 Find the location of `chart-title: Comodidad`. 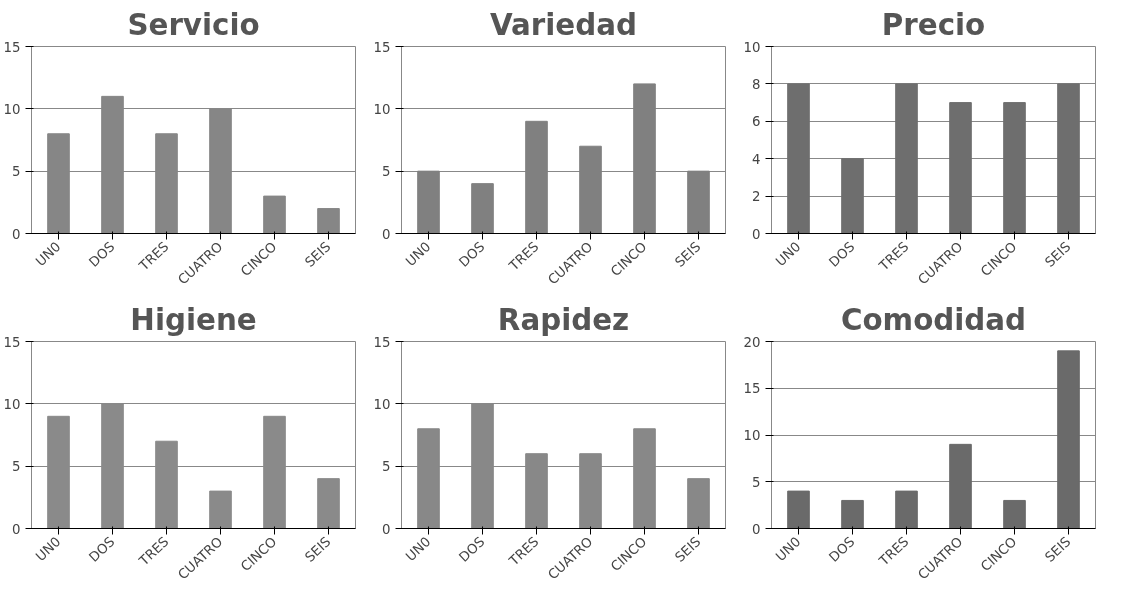

chart-title: Comodidad is located at coordinates (933, 319).